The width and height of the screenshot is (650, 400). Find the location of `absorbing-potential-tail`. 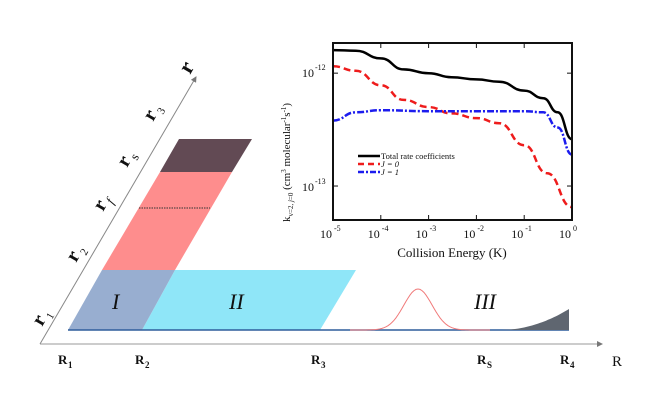

absorbing-potential-tail is located at coordinates (534, 319).